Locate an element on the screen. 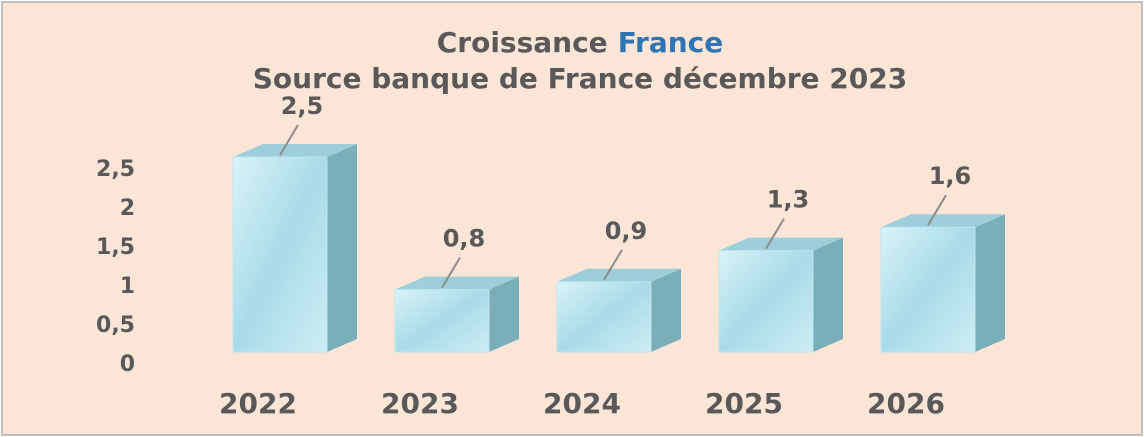  y-tick-label: 0 is located at coordinates (127, 364).